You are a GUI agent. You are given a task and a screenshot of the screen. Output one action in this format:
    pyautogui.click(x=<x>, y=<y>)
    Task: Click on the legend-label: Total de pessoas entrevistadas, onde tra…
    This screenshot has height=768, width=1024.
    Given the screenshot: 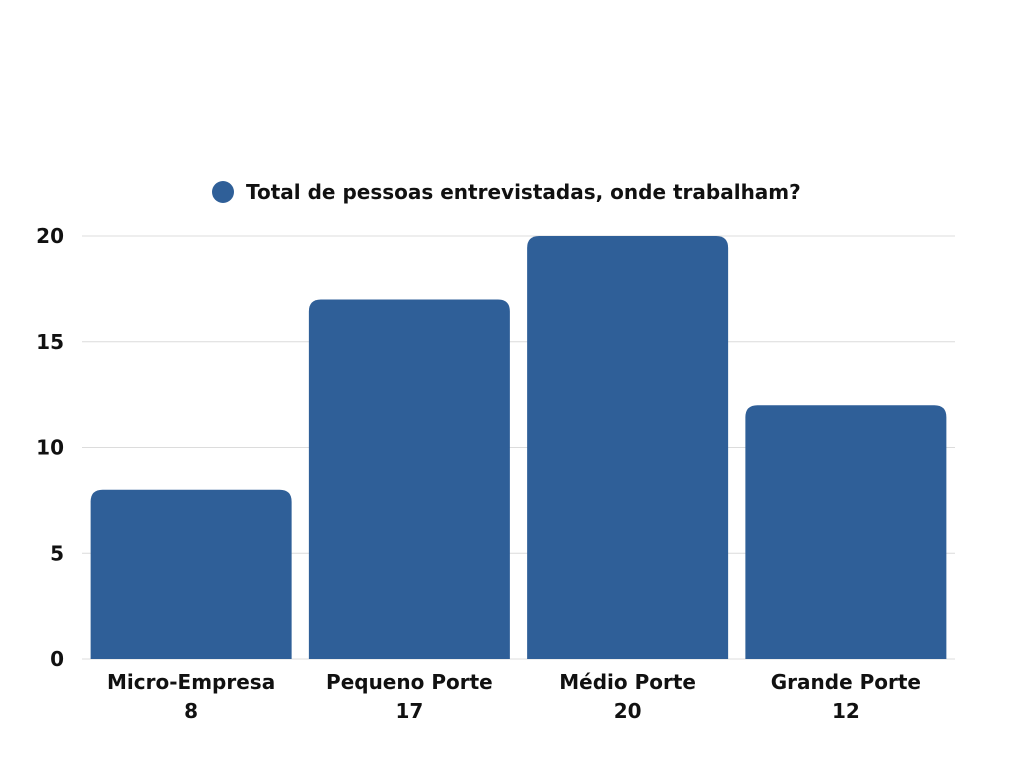 What is the action you would take?
    pyautogui.click(x=523, y=192)
    